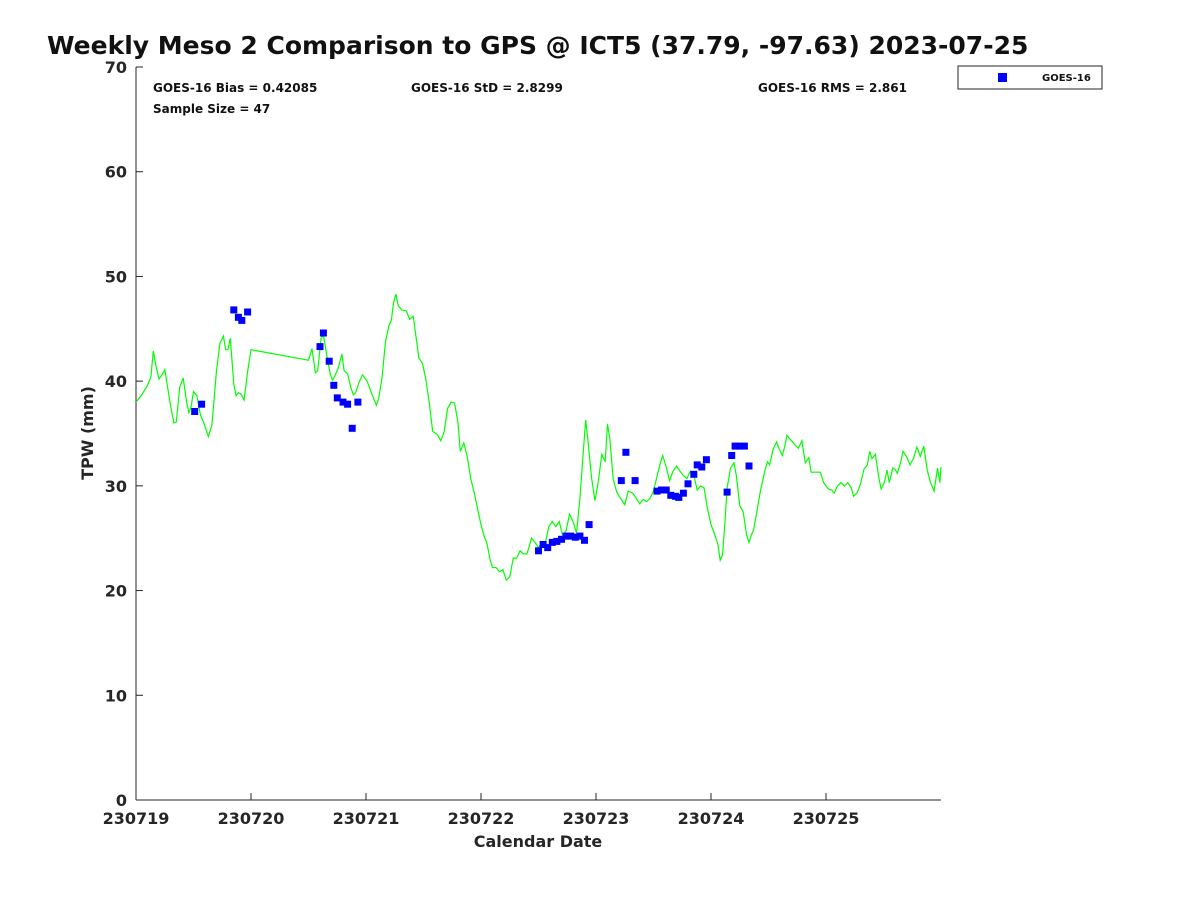  I want to click on legend-label-goes-16: GOES-16, so click(1066, 78).